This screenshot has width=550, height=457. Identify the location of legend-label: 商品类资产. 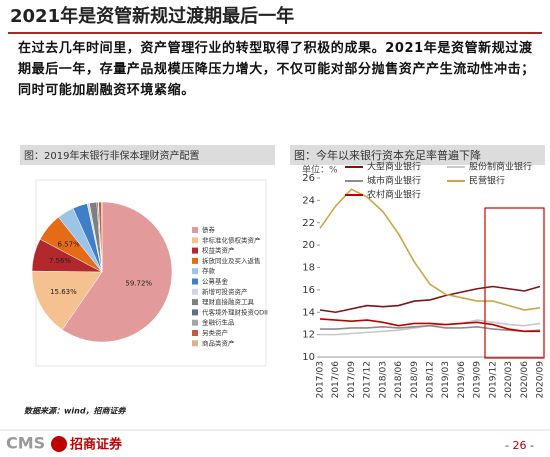
(218, 342).